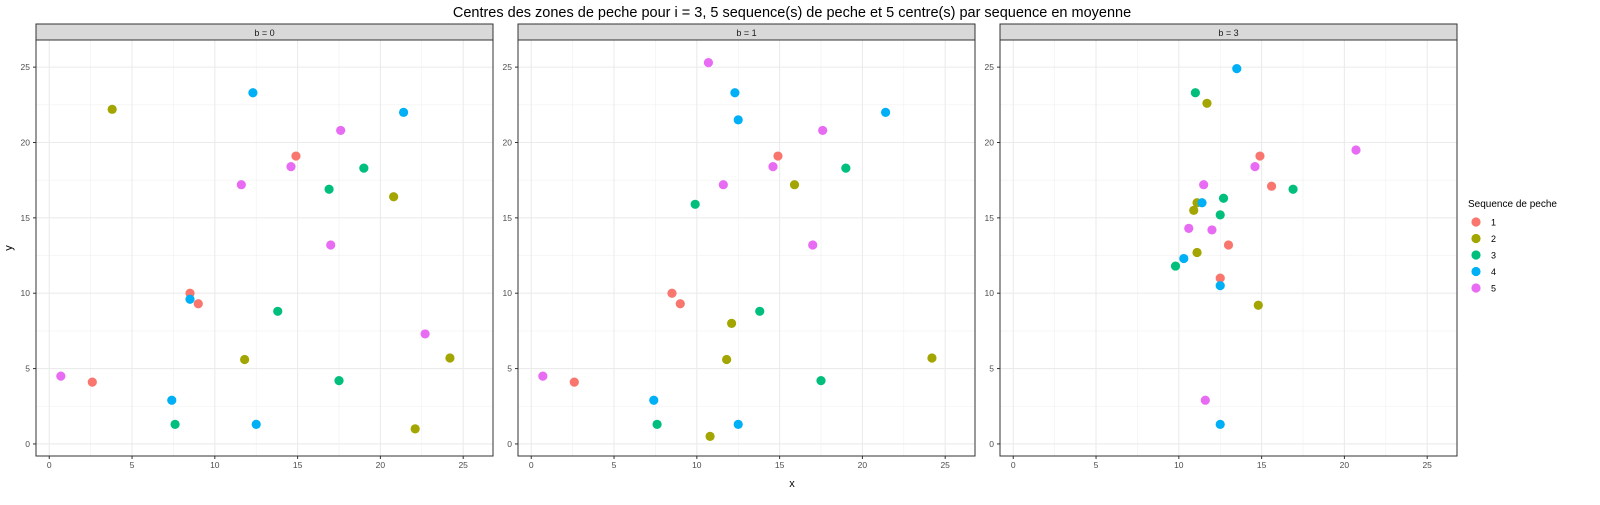 The height and width of the screenshot is (505, 1600). I want to click on legend-title: Sequence de peche, so click(1512, 204).